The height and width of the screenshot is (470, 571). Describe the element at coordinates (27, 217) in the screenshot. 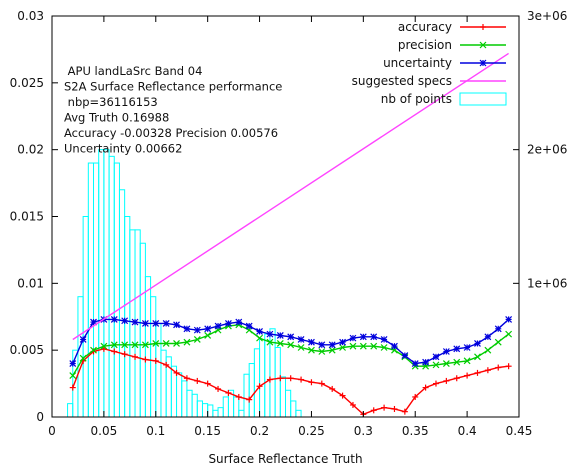

I see `y-tick-label: 0.015` at that location.